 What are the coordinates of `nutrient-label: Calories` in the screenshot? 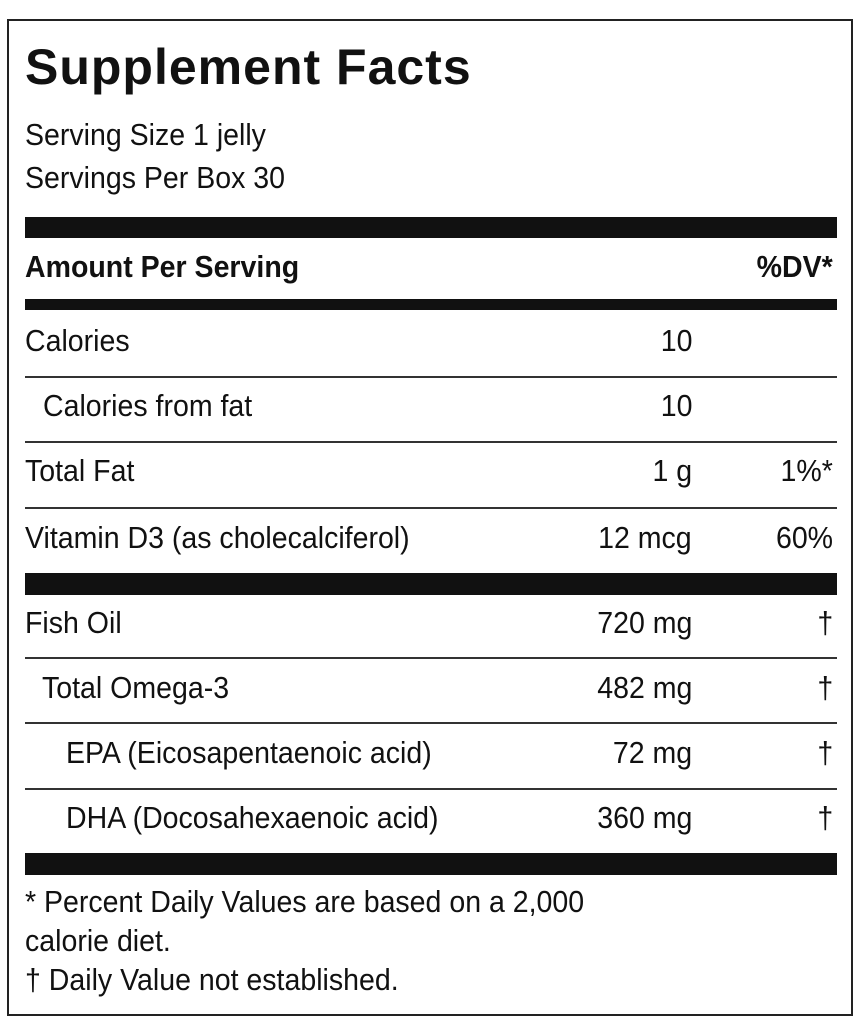 It's located at (77, 340).